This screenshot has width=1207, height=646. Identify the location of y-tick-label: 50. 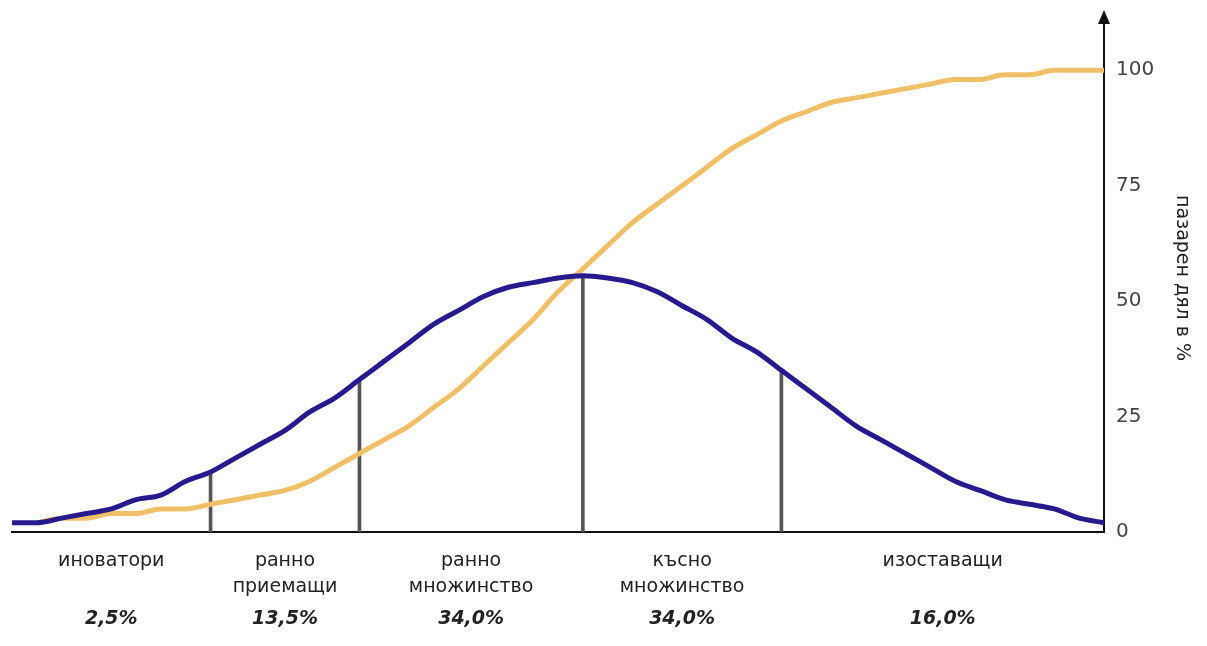
(1129, 299).